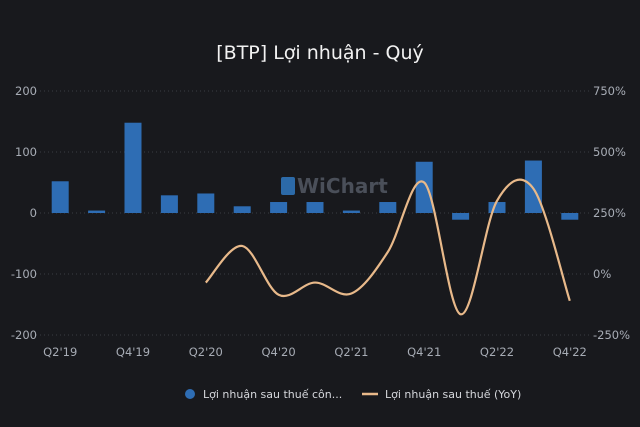 The image size is (640, 427). What do you see at coordinates (279, 352) in the screenshot?
I see `x-tick-label: Q4'20` at bounding box center [279, 352].